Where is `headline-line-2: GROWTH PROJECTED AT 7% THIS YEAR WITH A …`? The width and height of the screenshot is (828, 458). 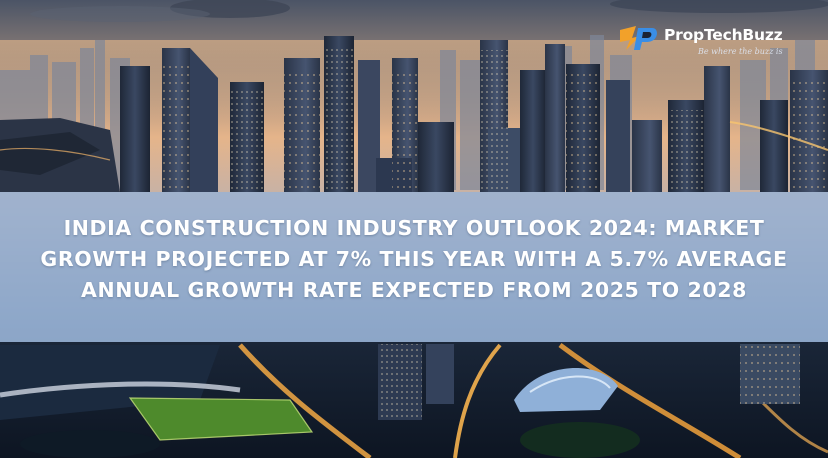 headline-line-2: GROWTH PROJECTED AT 7% THIS YEAR WITH A … is located at coordinates (414, 259).